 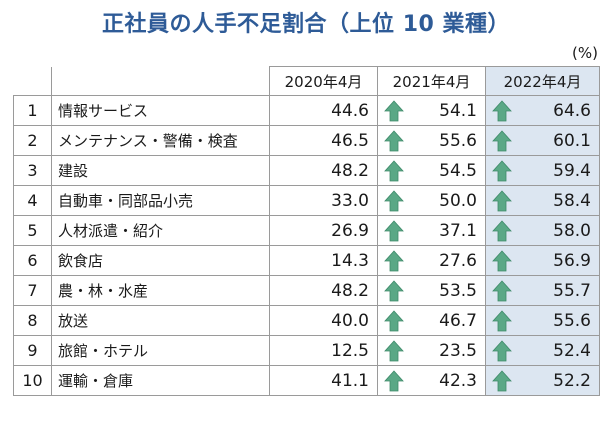 I want to click on header-blank, so click(x=32, y=81).